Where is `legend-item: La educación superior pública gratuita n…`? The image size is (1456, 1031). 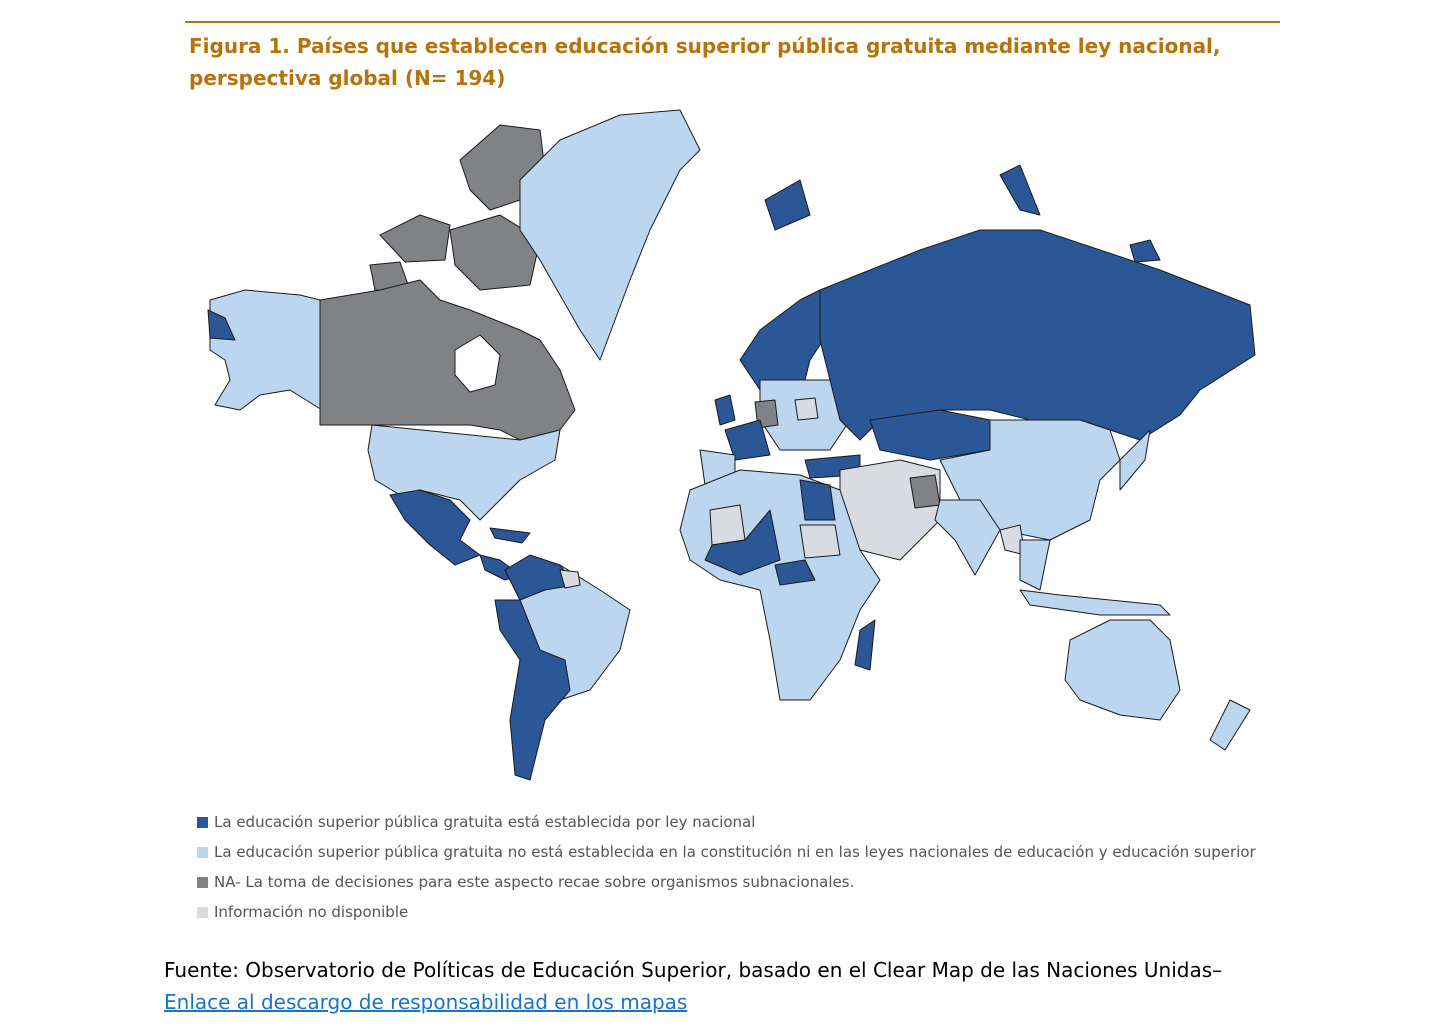
legend-item: La educación superior pública gratuita n… is located at coordinates (726, 852).